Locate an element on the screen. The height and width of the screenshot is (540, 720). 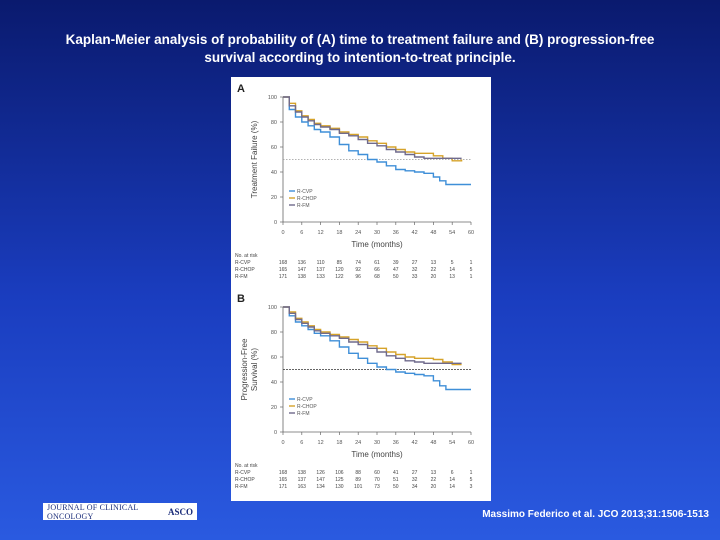
risk-table-cell: 130 is located at coordinates (339, 487).